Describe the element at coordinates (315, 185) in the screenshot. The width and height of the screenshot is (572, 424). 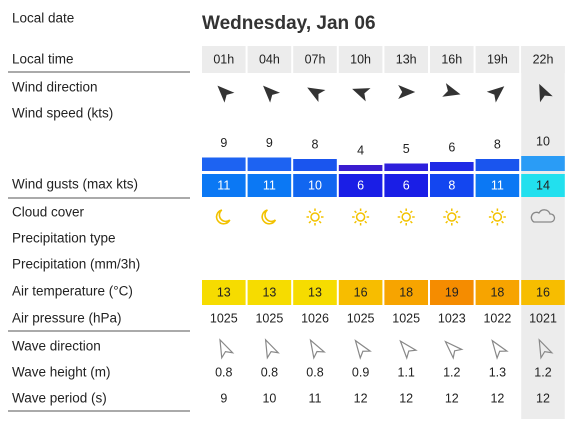
I see `wind-gust: 10` at that location.